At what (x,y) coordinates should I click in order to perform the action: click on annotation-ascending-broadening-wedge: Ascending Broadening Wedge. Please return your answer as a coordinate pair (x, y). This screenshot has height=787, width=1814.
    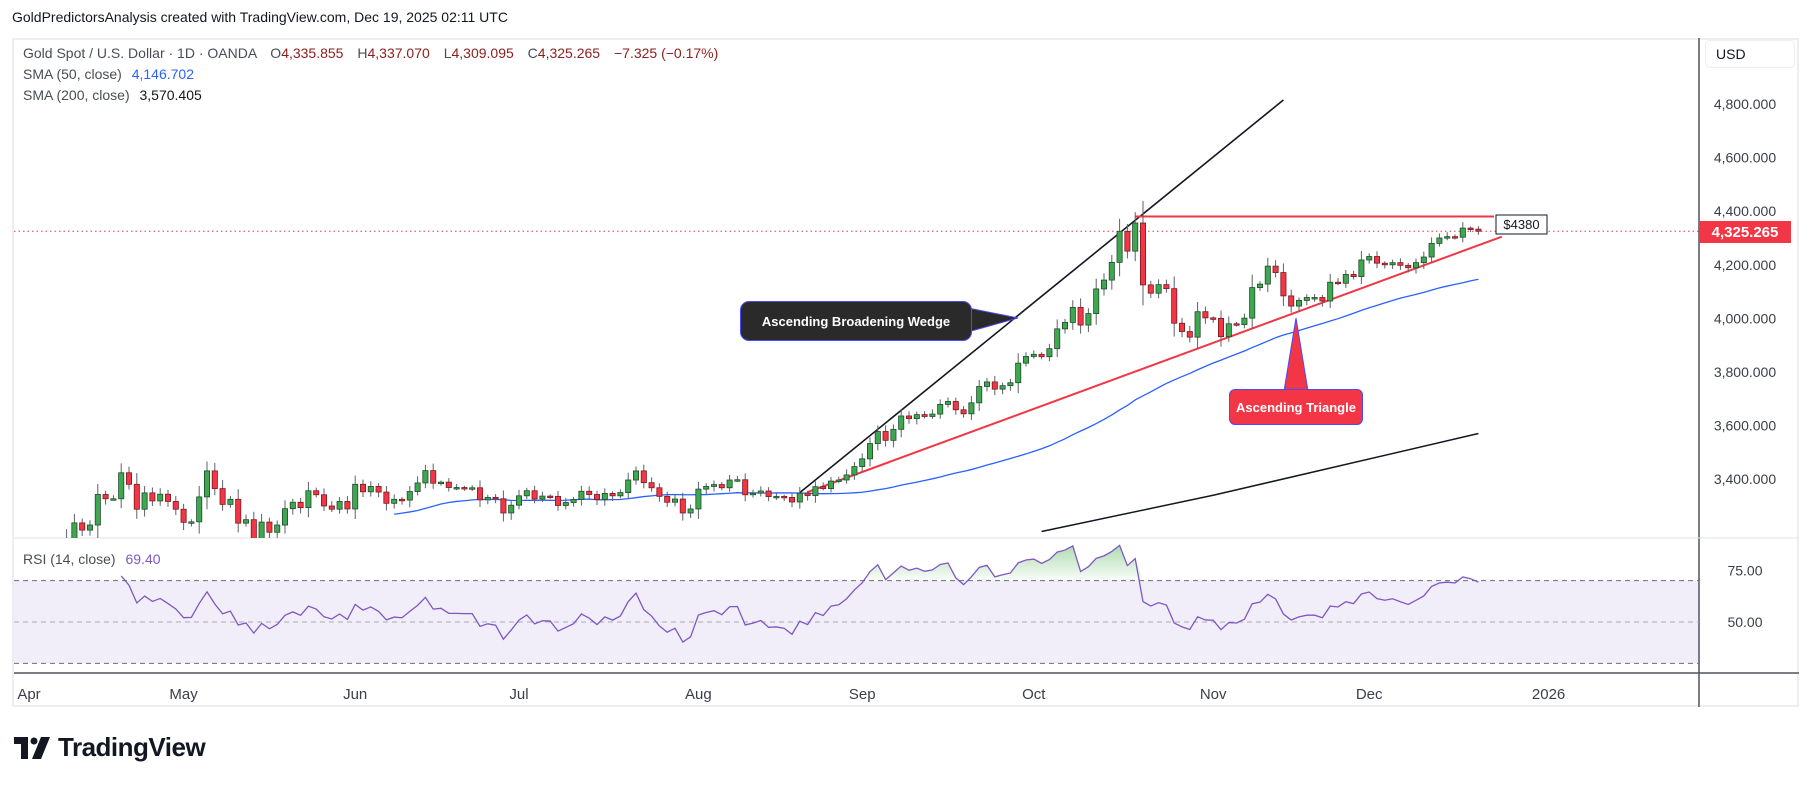
    Looking at the image, I should click on (856, 321).